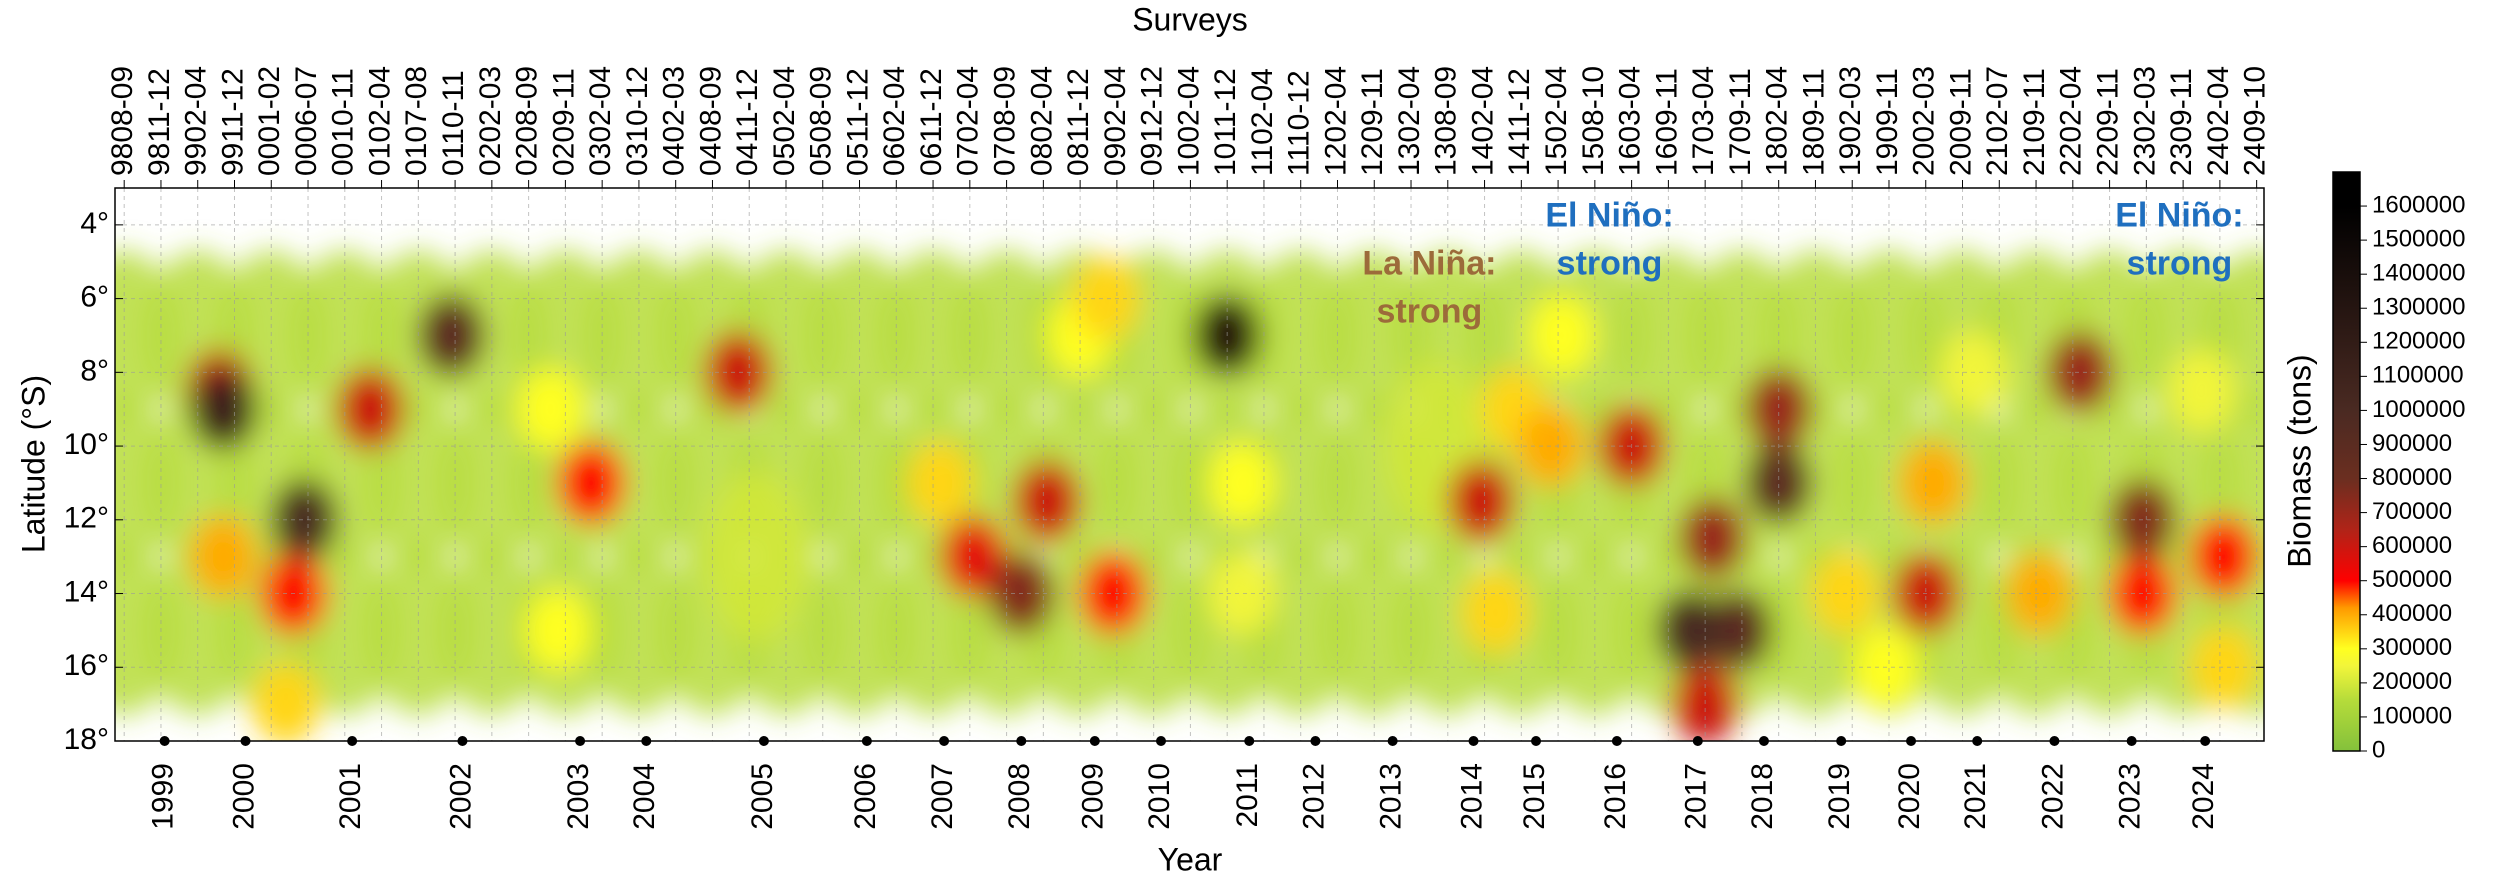 This screenshot has height=890, width=2500. I want to click on colorbar-tick-label: 400000, so click(2412, 613).